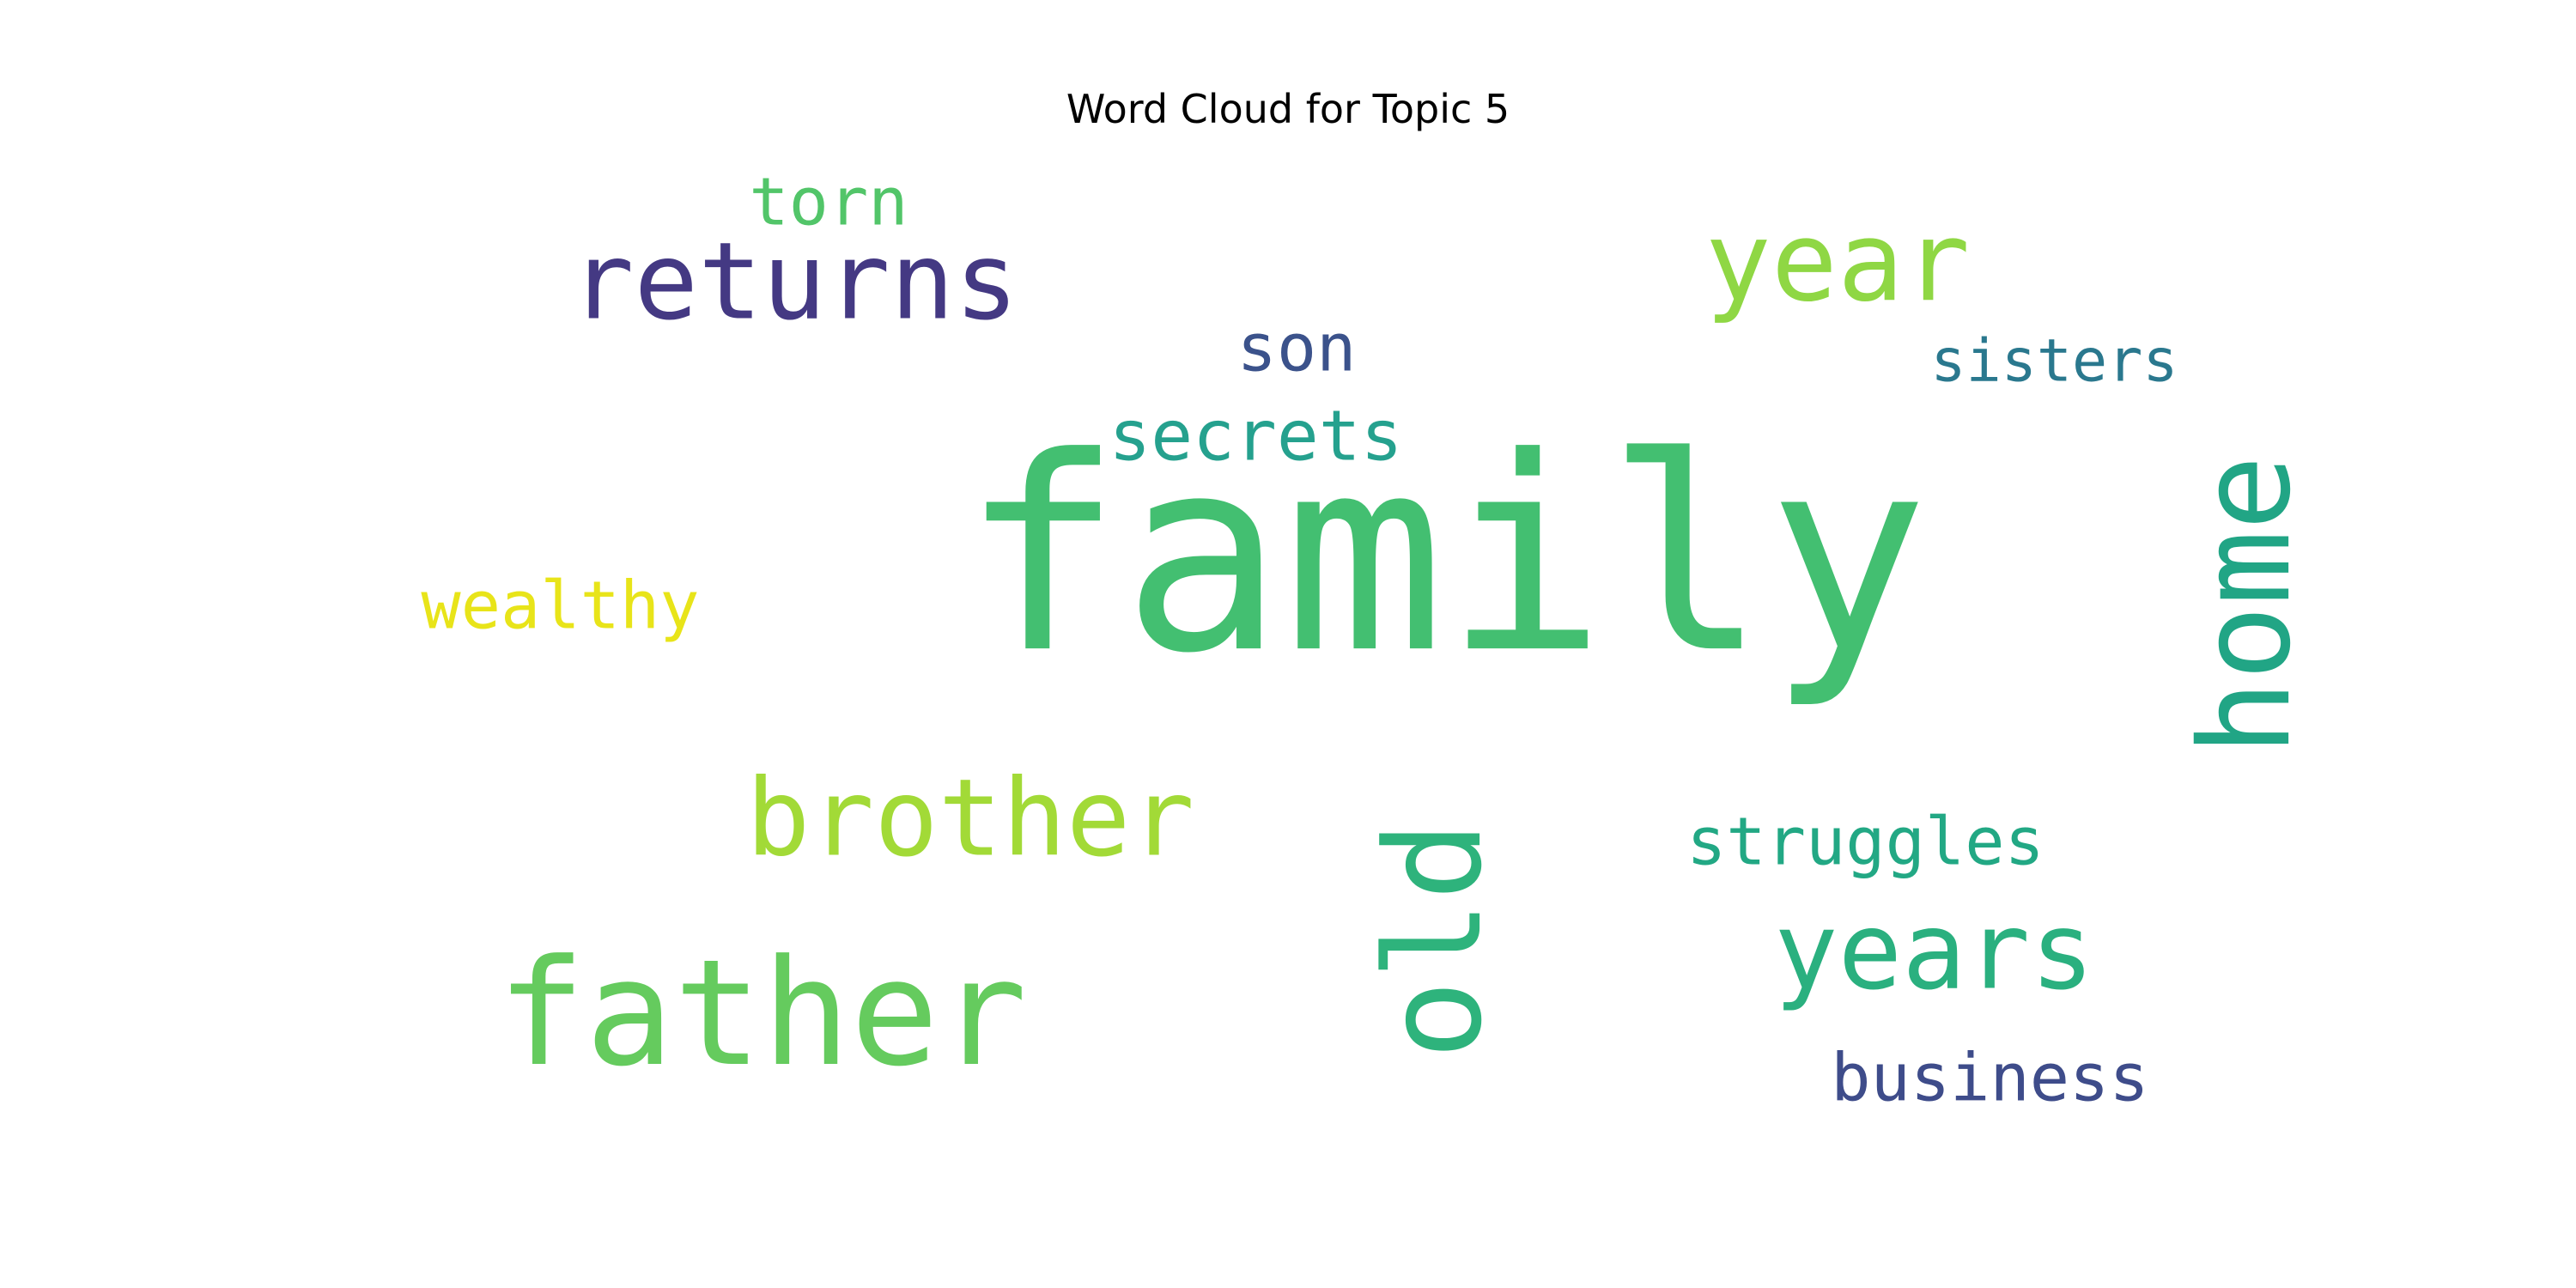 The image size is (2576, 1288). What do you see at coordinates (1934, 951) in the screenshot?
I see `word-years: years` at bounding box center [1934, 951].